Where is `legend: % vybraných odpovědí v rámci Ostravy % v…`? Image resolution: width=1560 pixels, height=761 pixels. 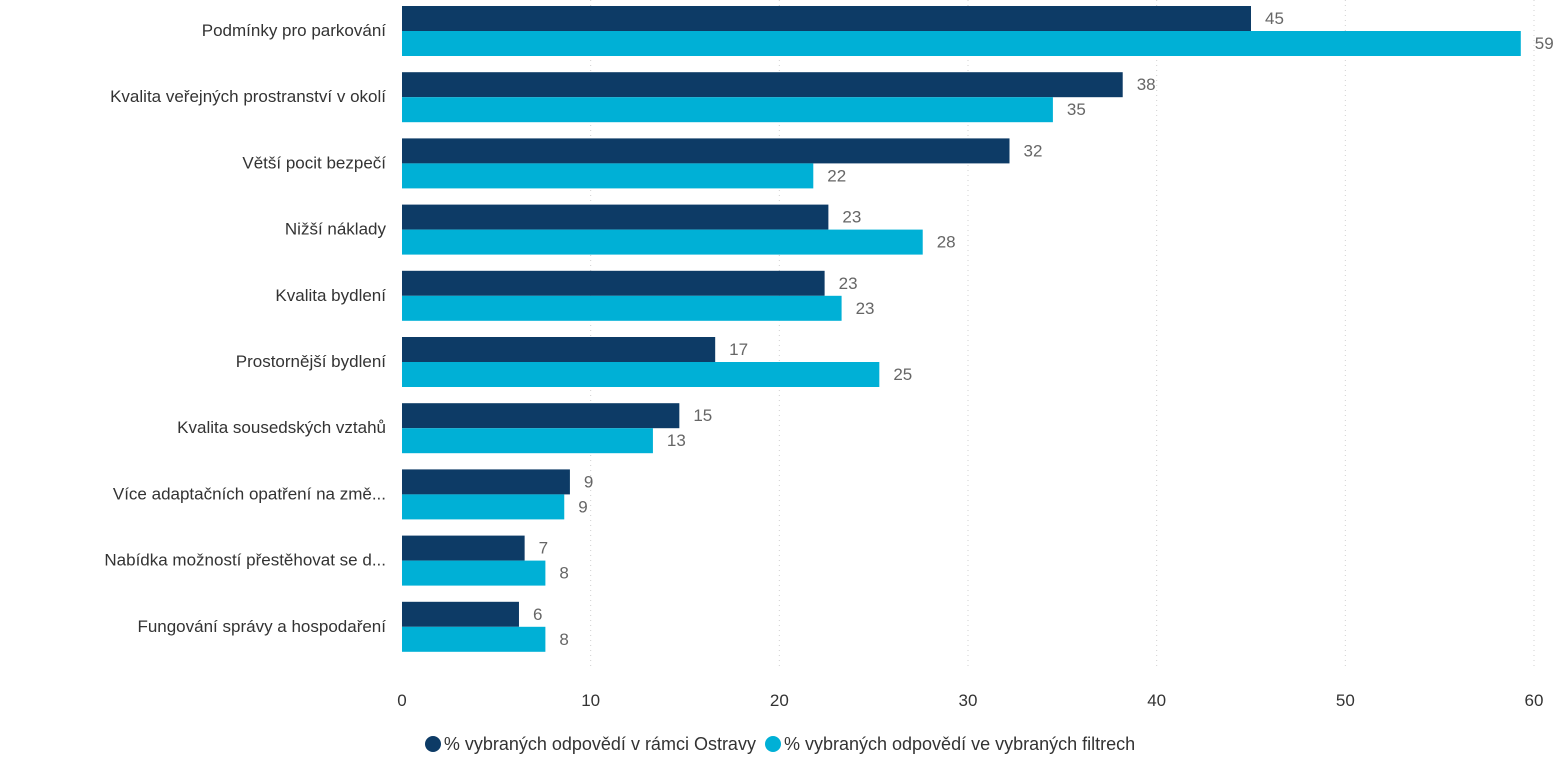 legend: % vybraných odpovědí v rámci Ostravy % v… is located at coordinates (780, 744).